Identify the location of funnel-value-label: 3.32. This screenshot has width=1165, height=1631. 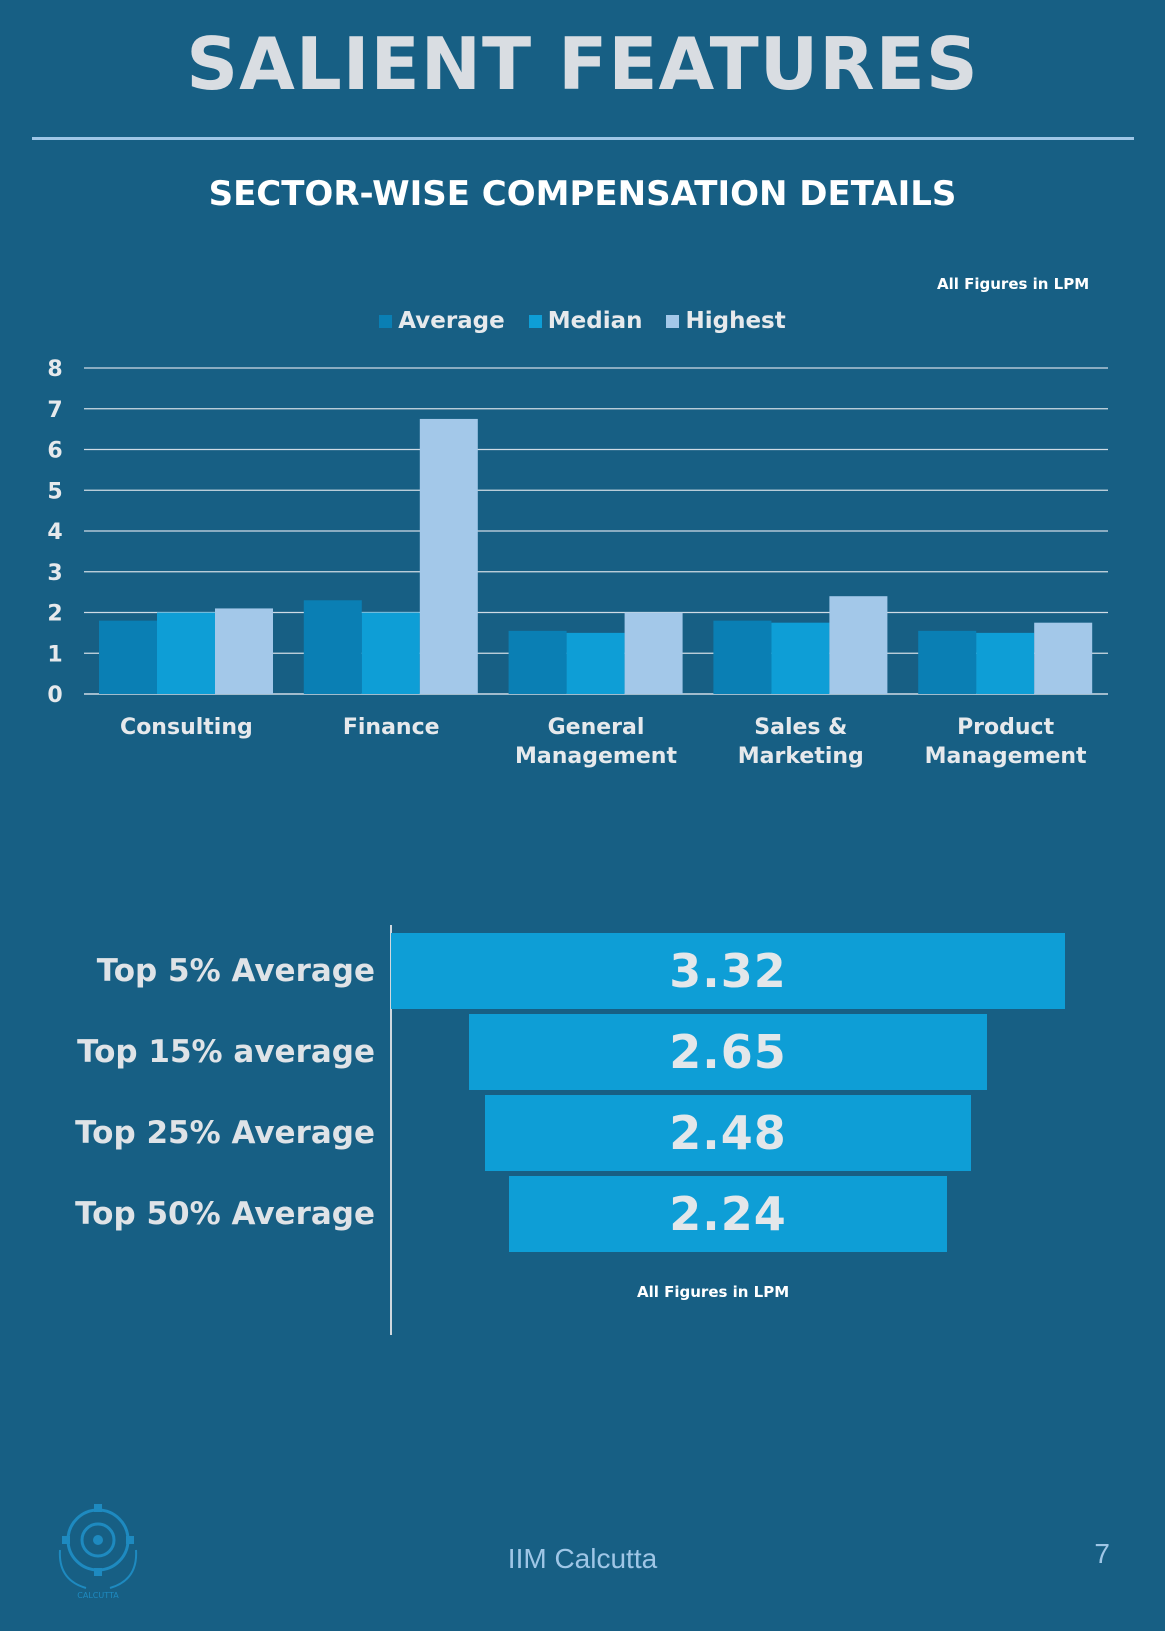
(728, 971).